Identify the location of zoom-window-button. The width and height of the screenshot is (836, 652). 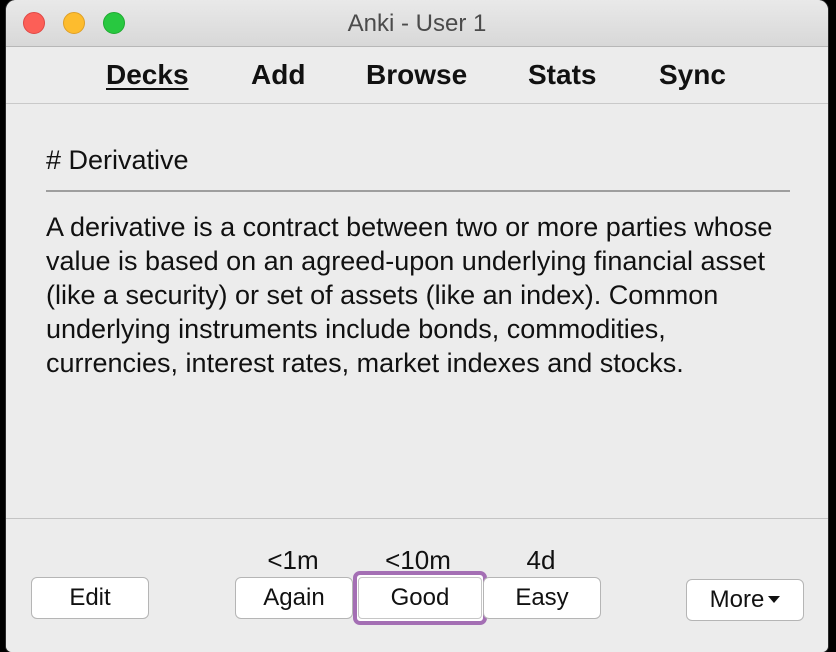
(114, 23).